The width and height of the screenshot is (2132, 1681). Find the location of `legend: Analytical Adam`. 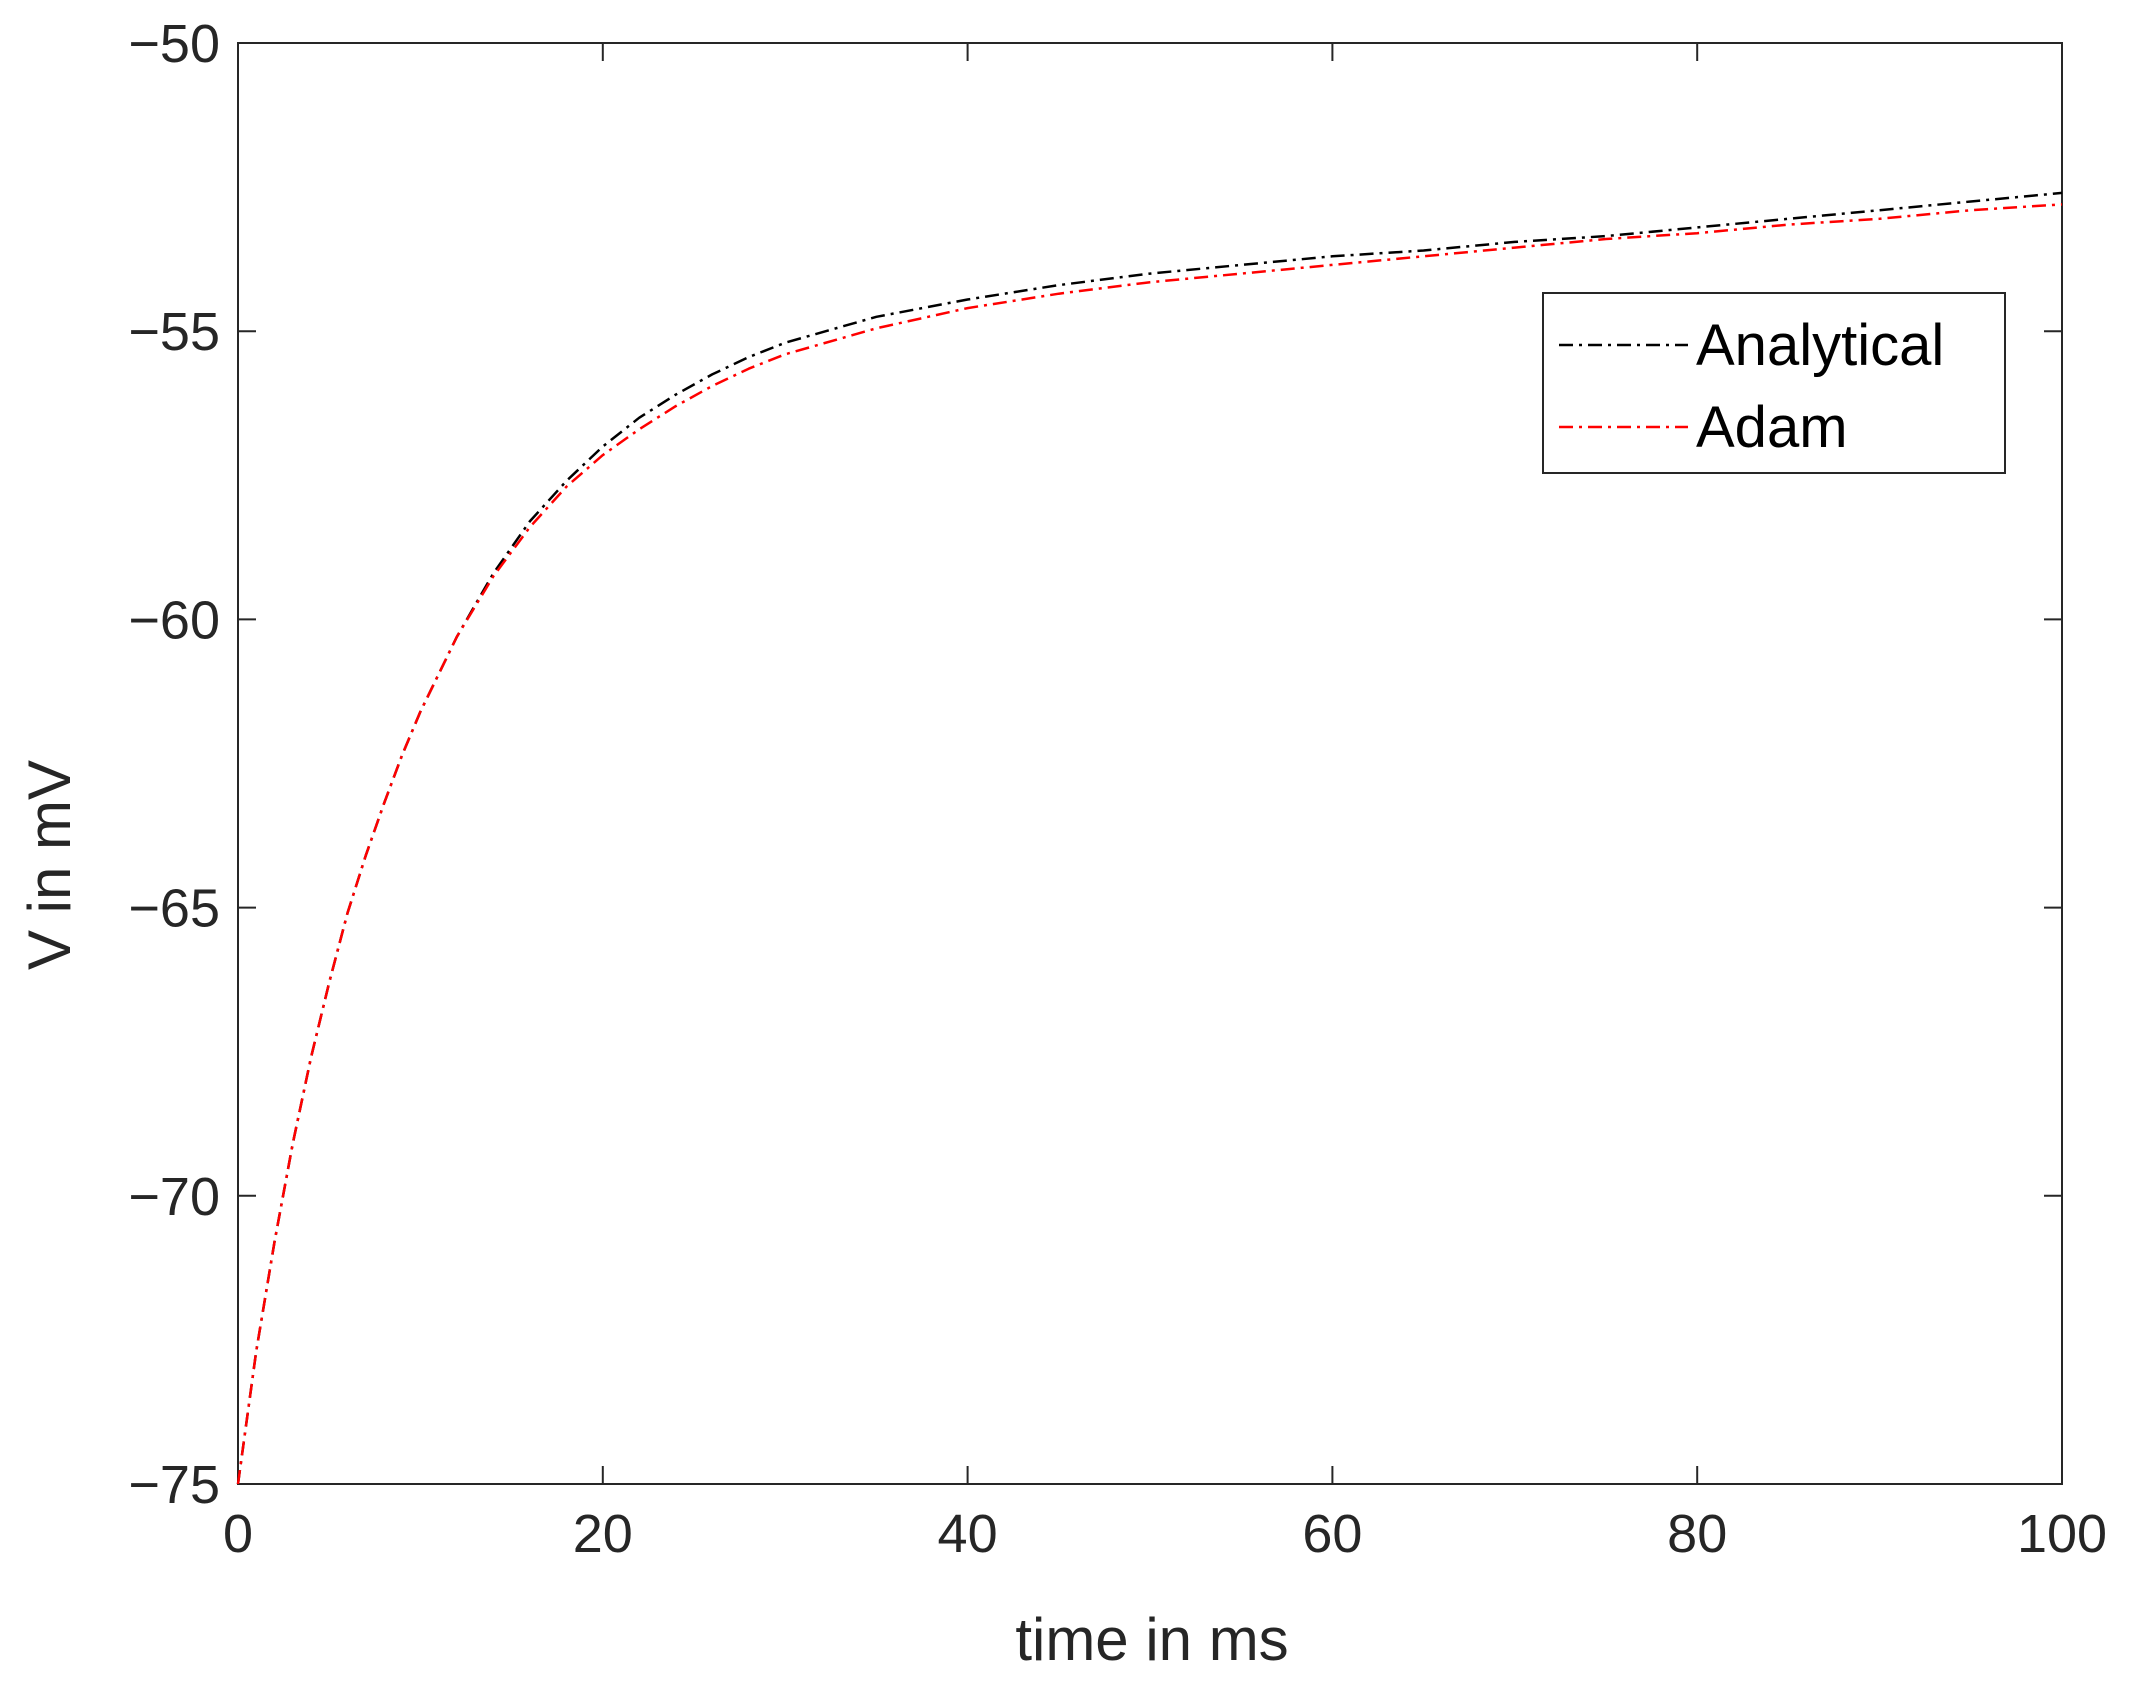

legend: Analytical Adam is located at coordinates (1774, 383).